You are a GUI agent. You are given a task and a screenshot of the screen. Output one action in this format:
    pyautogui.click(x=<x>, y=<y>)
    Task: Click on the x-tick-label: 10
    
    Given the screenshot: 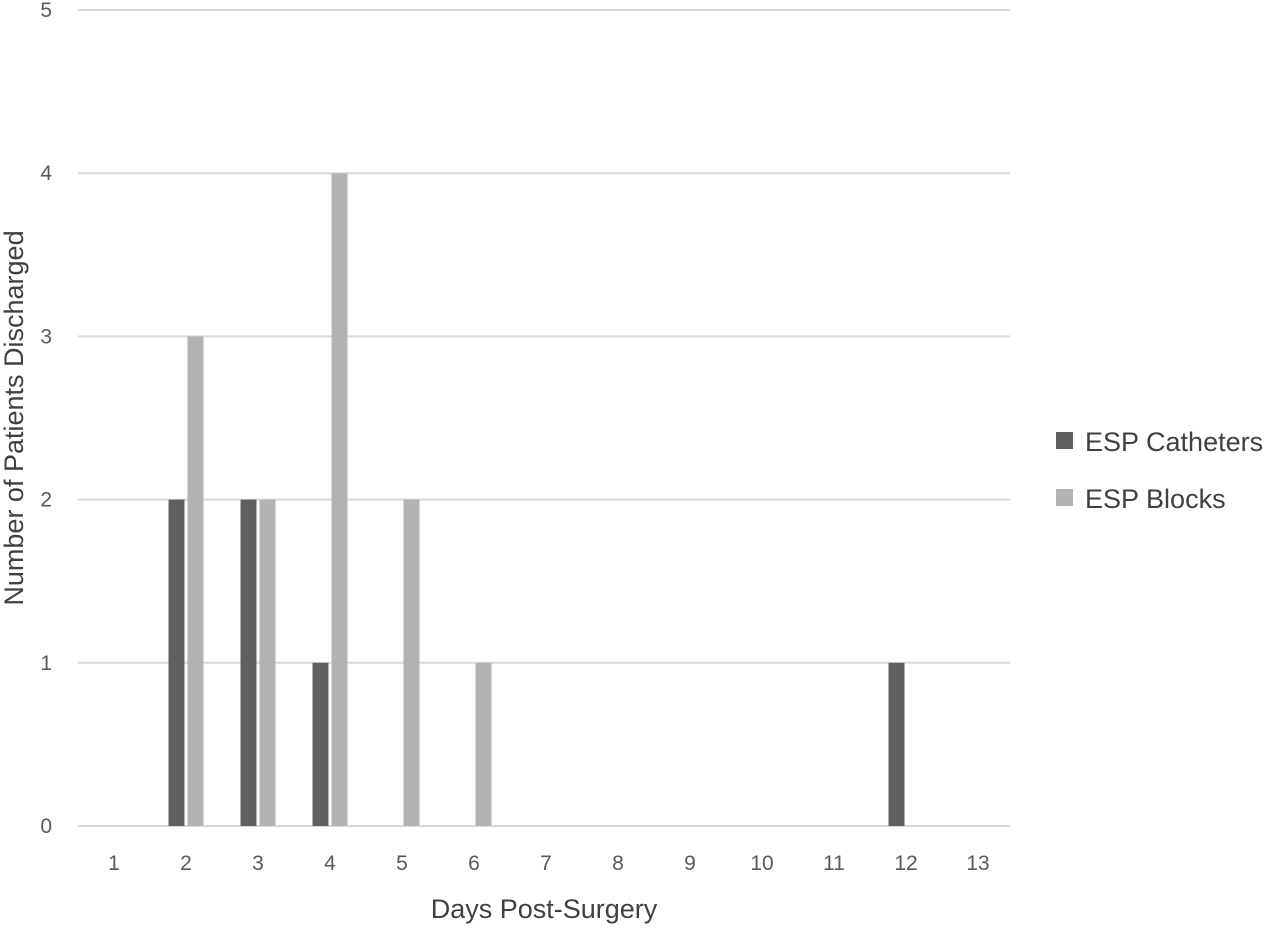 What is the action you would take?
    pyautogui.click(x=761, y=863)
    